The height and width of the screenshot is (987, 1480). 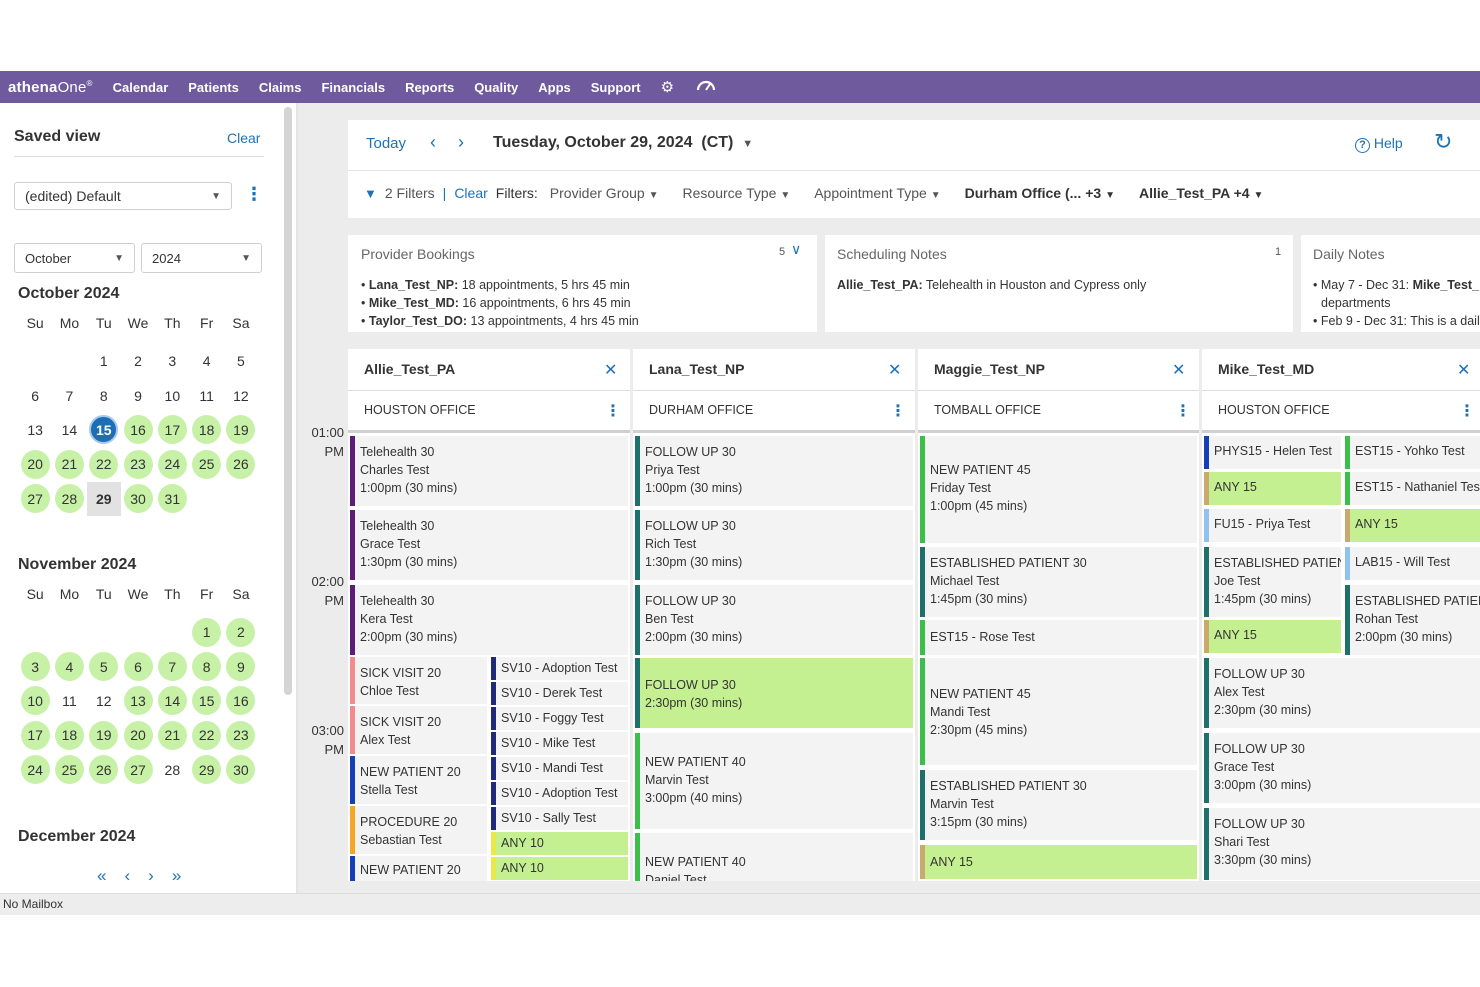 I want to click on appointment: SV10 - Sally Test, so click(x=559, y=818).